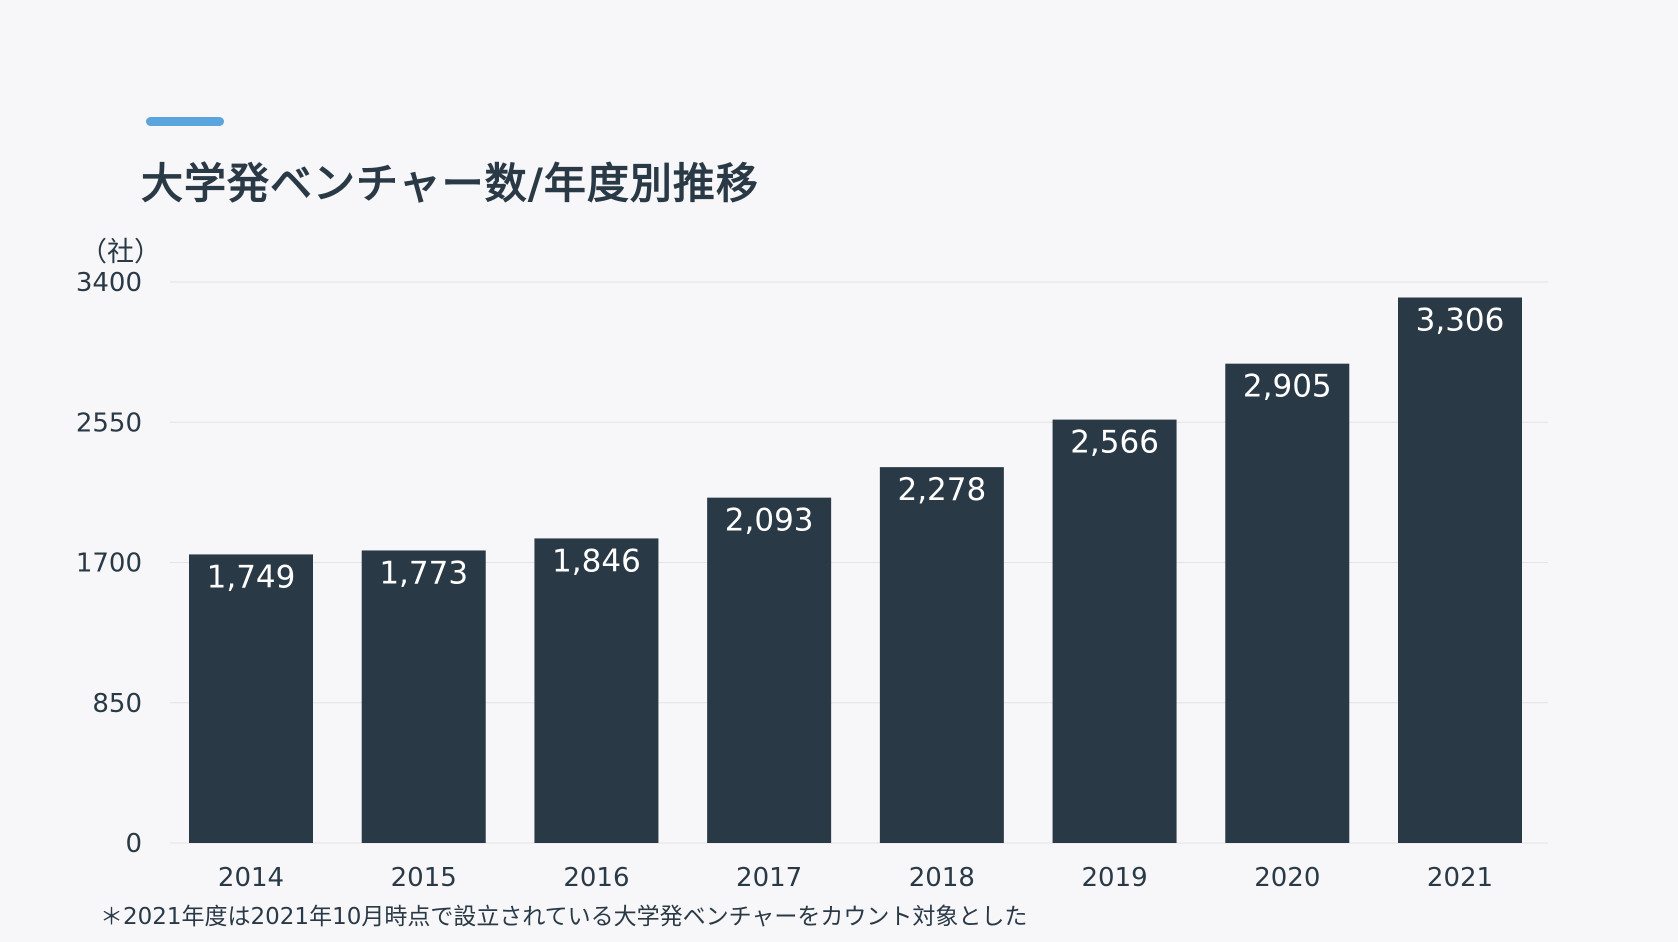 The image size is (1678, 942). I want to click on data-label-2021: 3,306, so click(1460, 321).